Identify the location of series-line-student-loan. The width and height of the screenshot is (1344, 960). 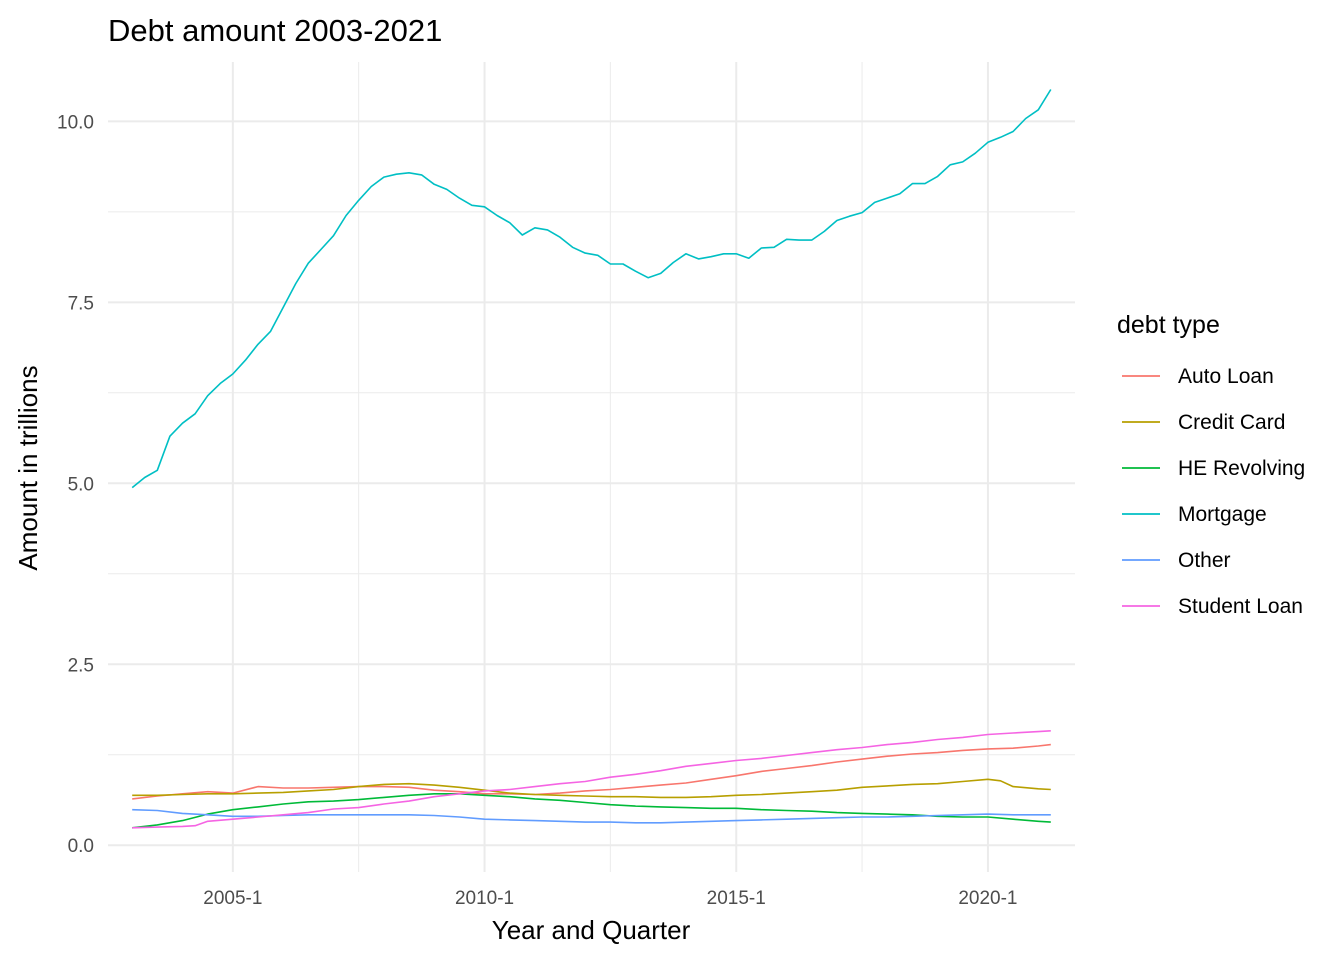
(591, 779).